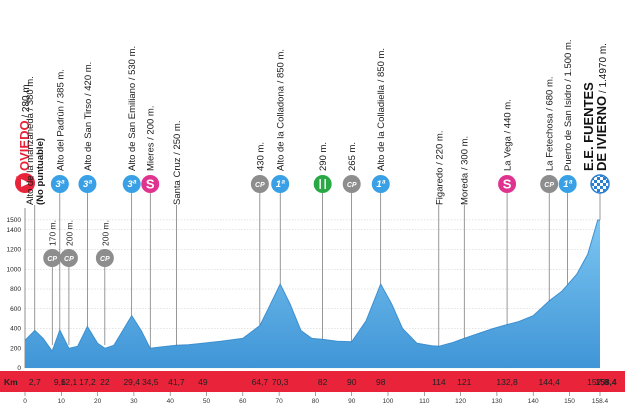 The image size is (625, 407). Describe the element at coordinates (62, 401) in the screenshot. I see `x-tick-label: 10` at that location.